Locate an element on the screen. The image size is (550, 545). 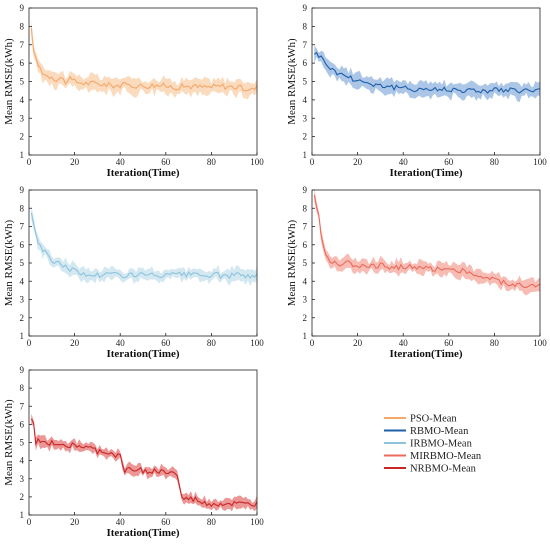
legend-label: NRBMO-Mean is located at coordinates (443, 469).